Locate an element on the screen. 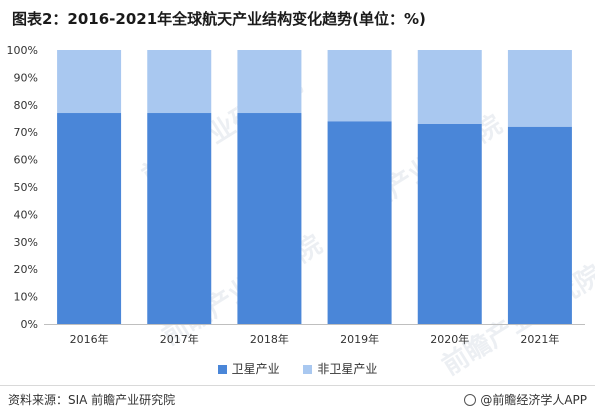  legend-swatch-non-satellite is located at coordinates (308, 369).